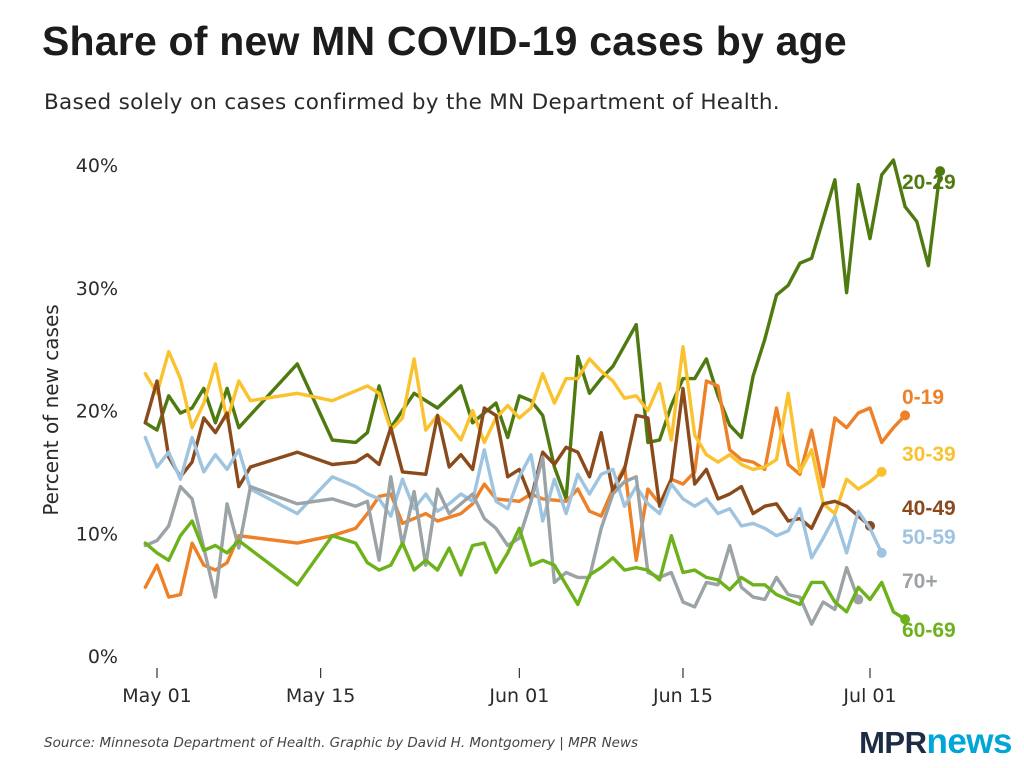 This screenshot has height=768, width=1024. What do you see at coordinates (929, 537) in the screenshot?
I see `series-label-50-59: 50-59` at bounding box center [929, 537].